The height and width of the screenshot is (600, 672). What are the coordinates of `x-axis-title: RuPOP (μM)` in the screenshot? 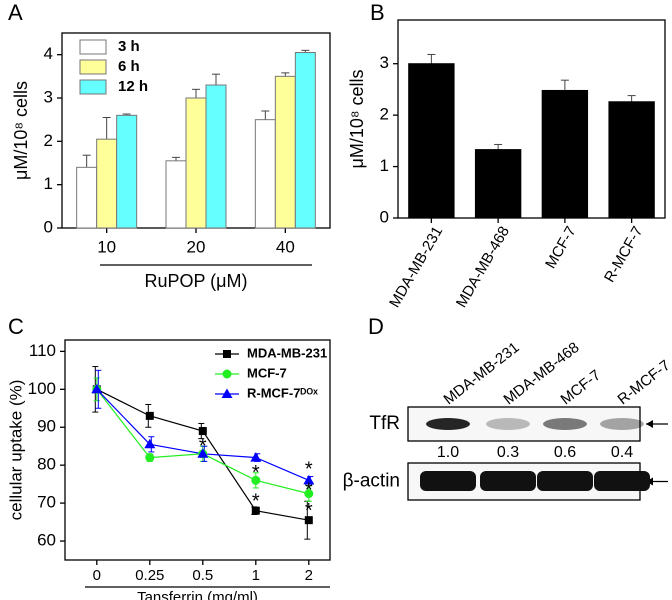 It's located at (195, 281).